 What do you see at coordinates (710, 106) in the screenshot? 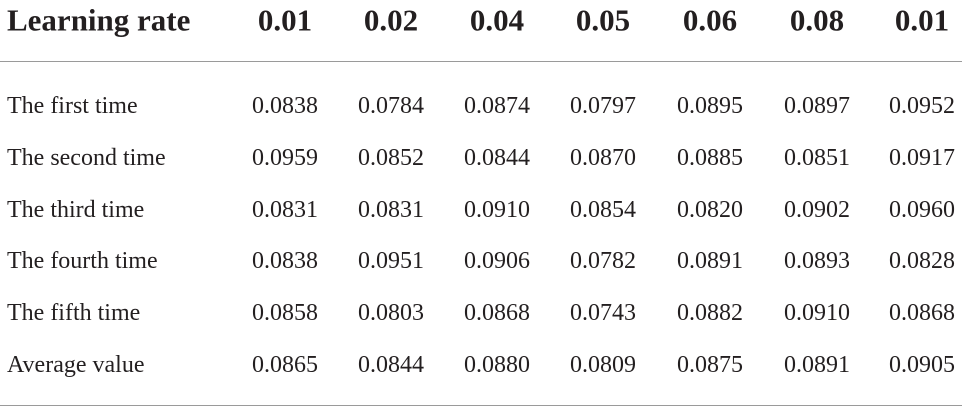
I see `value-cell: 0.0895` at bounding box center [710, 106].